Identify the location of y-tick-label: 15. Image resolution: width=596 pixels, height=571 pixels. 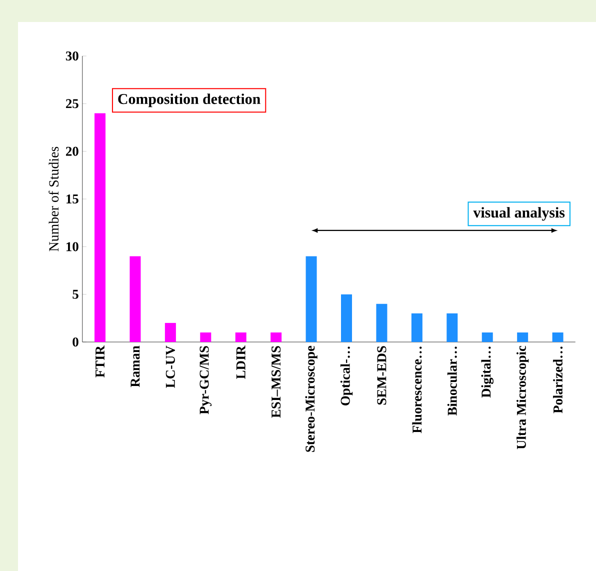
(72, 199).